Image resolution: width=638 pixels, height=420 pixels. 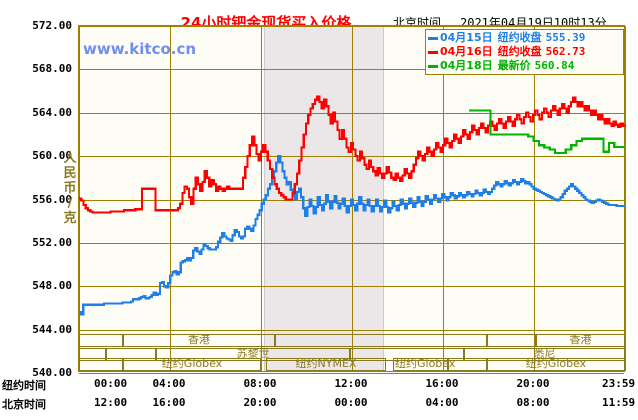 I want to click on y-tick-label: 568.00, so click(x=52, y=69).